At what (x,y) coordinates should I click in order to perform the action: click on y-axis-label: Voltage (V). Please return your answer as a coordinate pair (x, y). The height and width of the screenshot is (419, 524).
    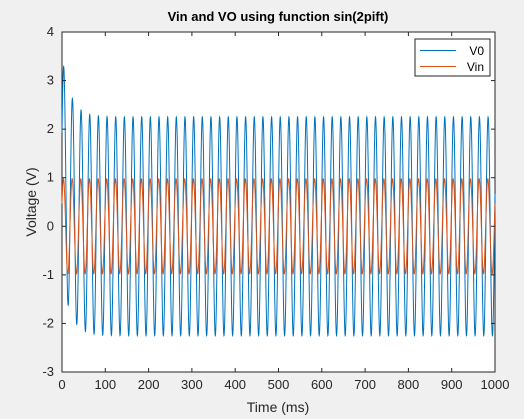
    Looking at the image, I should click on (31, 201).